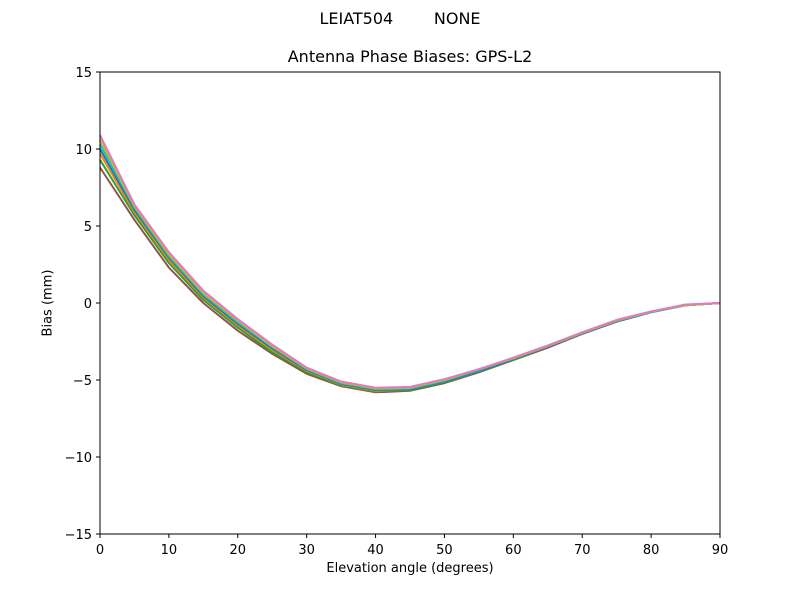 The height and width of the screenshot is (600, 800). What do you see at coordinates (410, 568) in the screenshot?
I see `x-axis-label: Elevation angle (degrees)` at bounding box center [410, 568].